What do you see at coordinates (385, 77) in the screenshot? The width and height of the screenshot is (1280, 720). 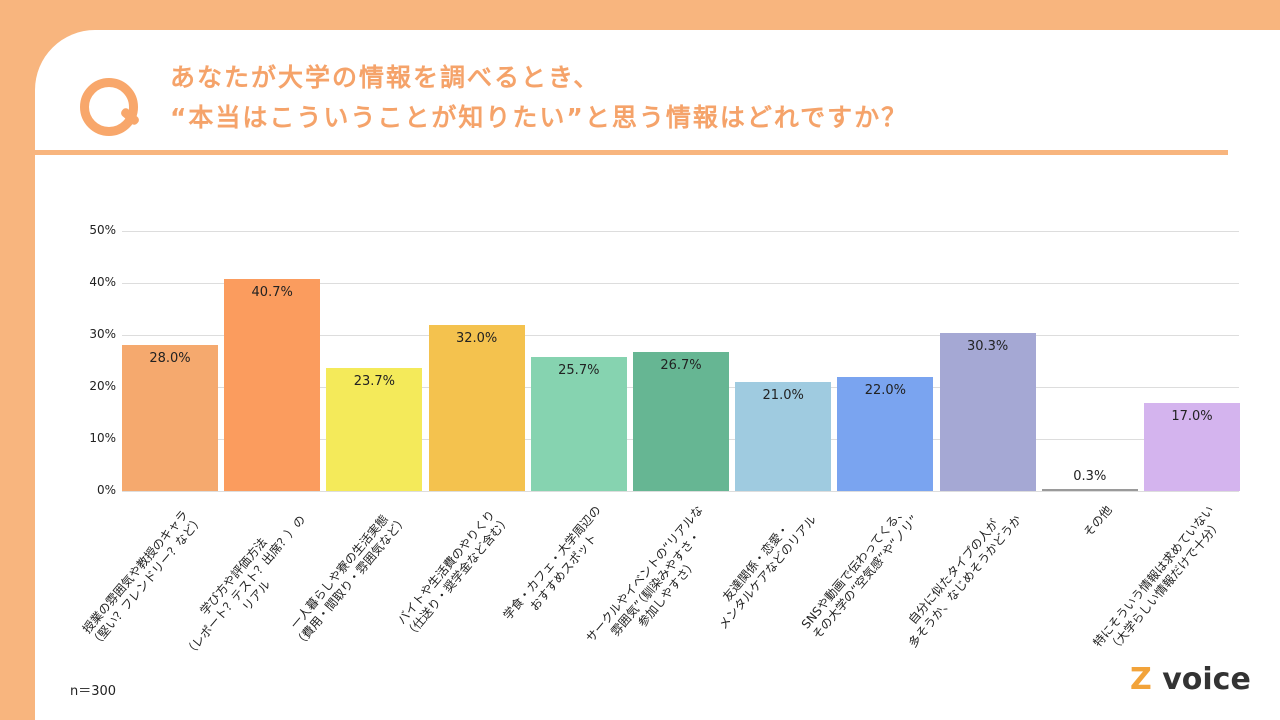 I see `title-line-1: あなたが大学の情報を調べるとき、` at bounding box center [385, 77].